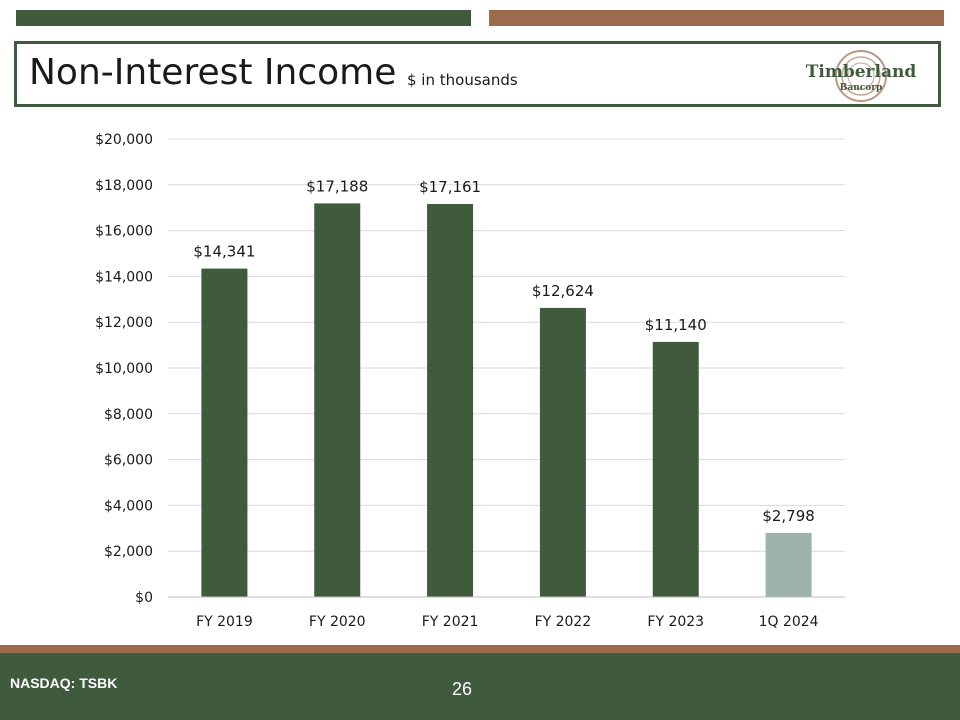  Describe the element at coordinates (124, 186) in the screenshot. I see `y-tick-label: $18,000` at that location.